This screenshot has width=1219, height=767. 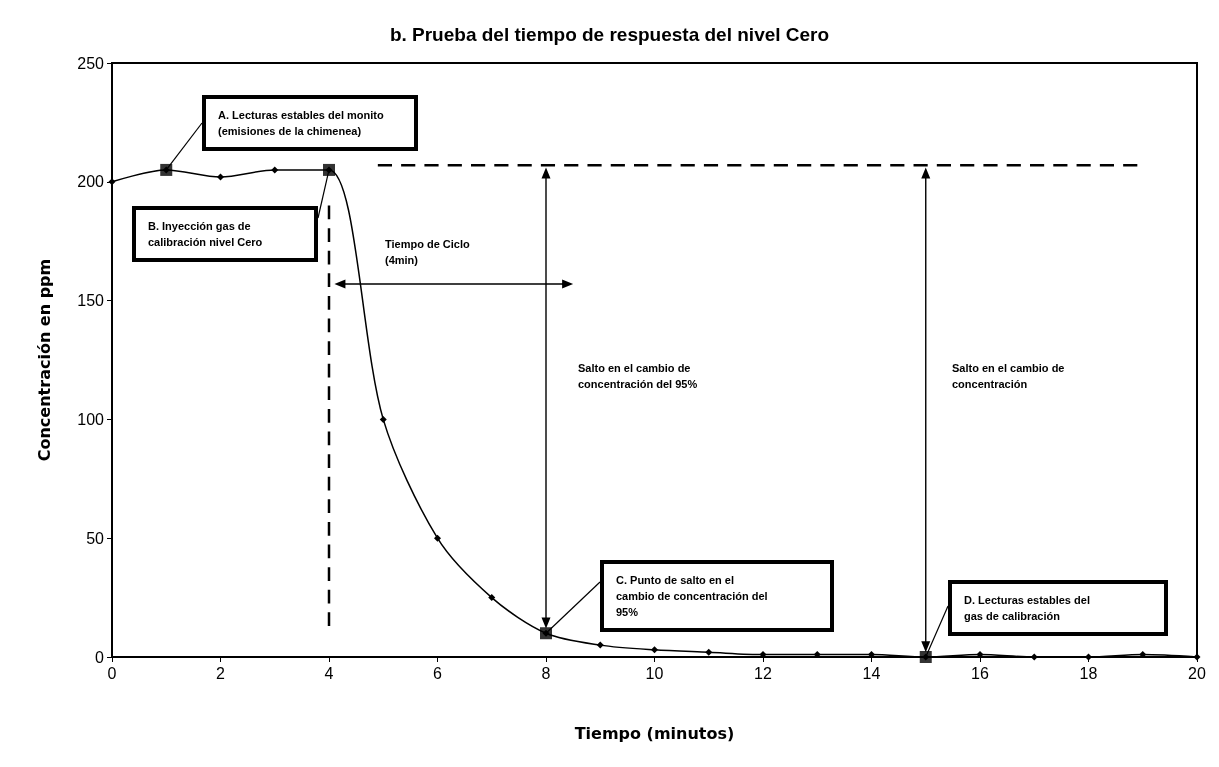 What do you see at coordinates (763, 673) in the screenshot?
I see `x-tick-label: 12` at bounding box center [763, 673].